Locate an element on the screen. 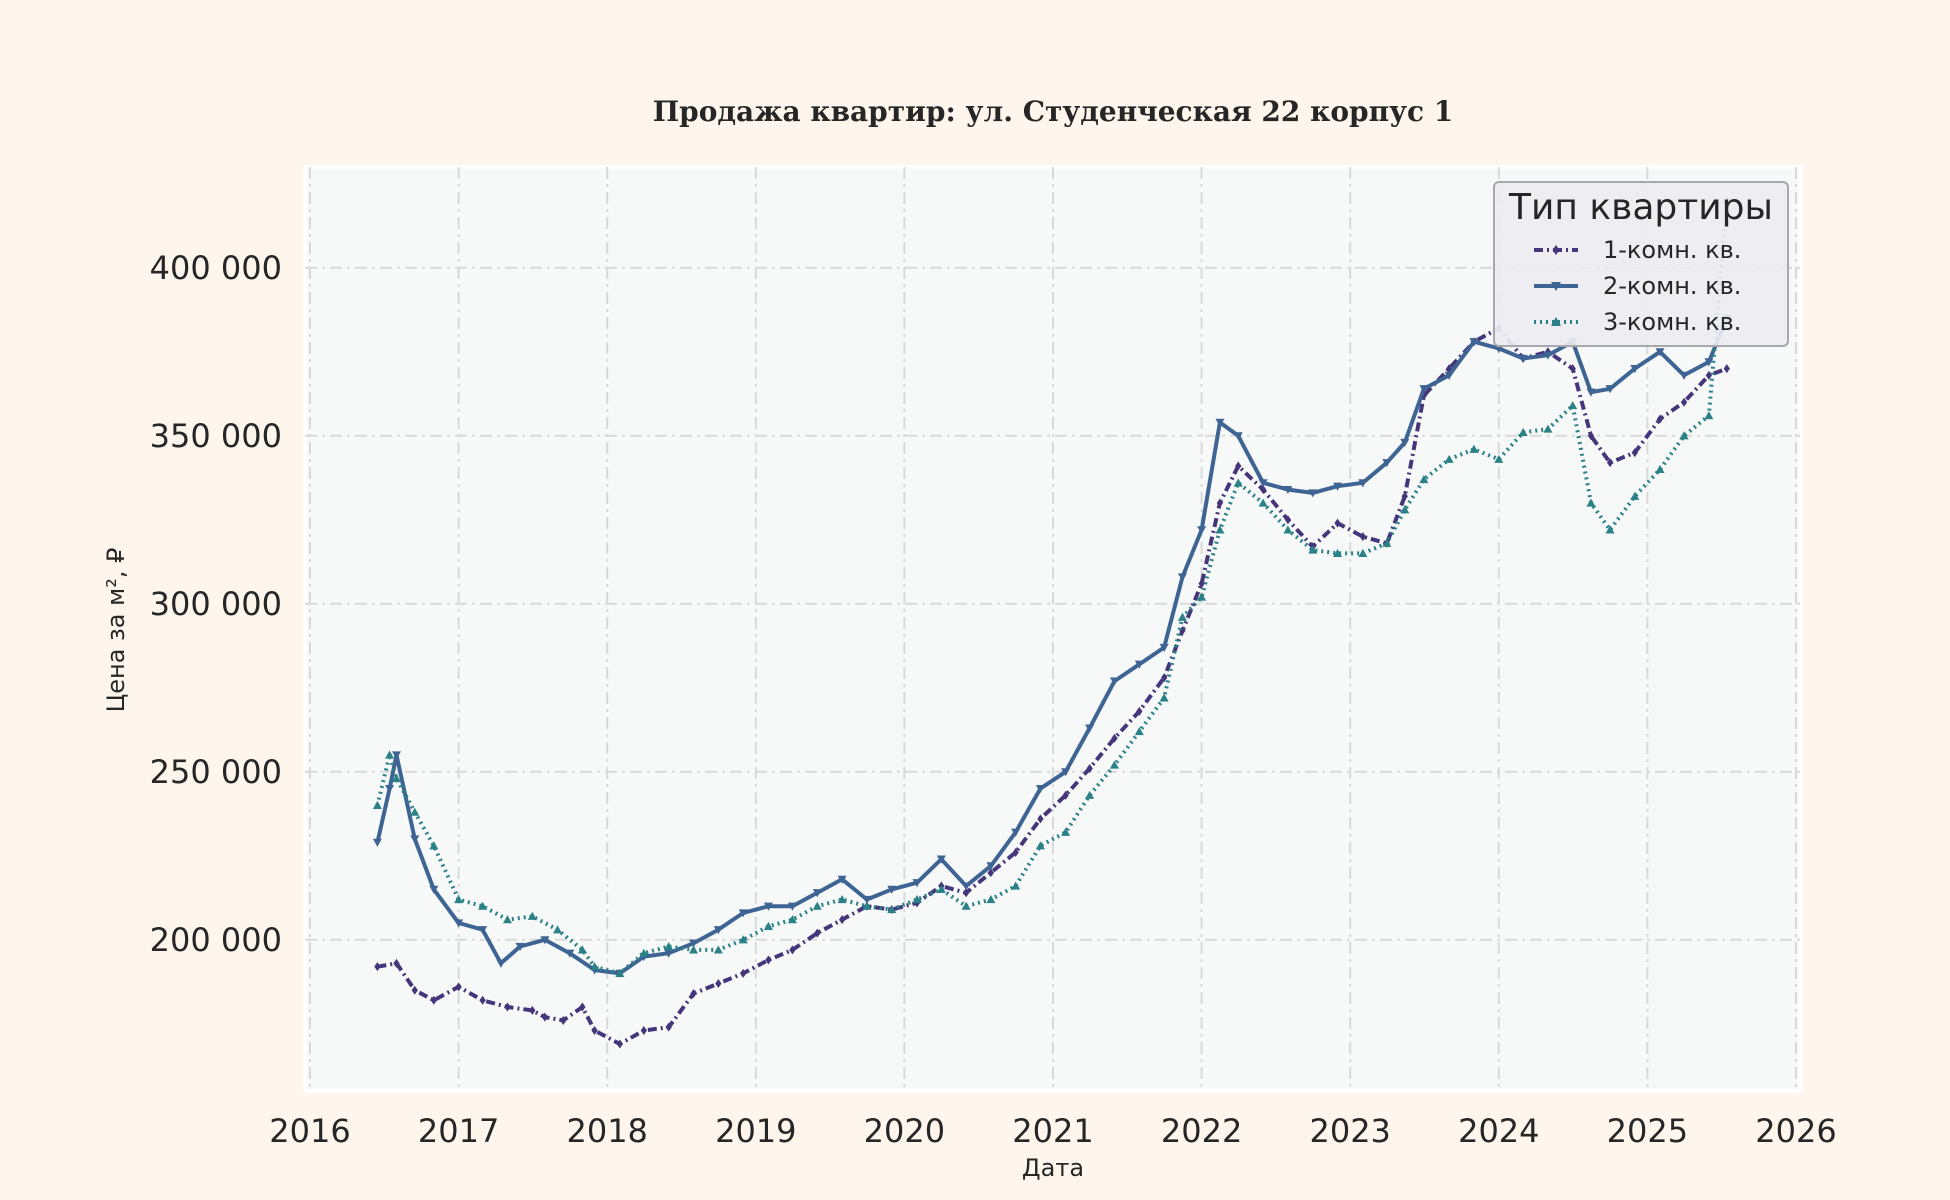  legend-label: 2-комн. кв. is located at coordinates (1672, 286).